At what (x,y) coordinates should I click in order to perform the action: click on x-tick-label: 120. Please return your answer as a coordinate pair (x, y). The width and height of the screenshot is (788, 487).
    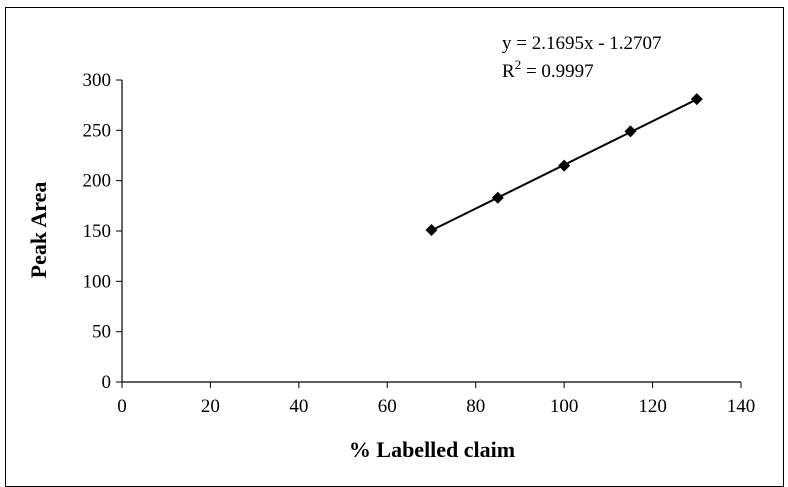
    Looking at the image, I should click on (652, 406).